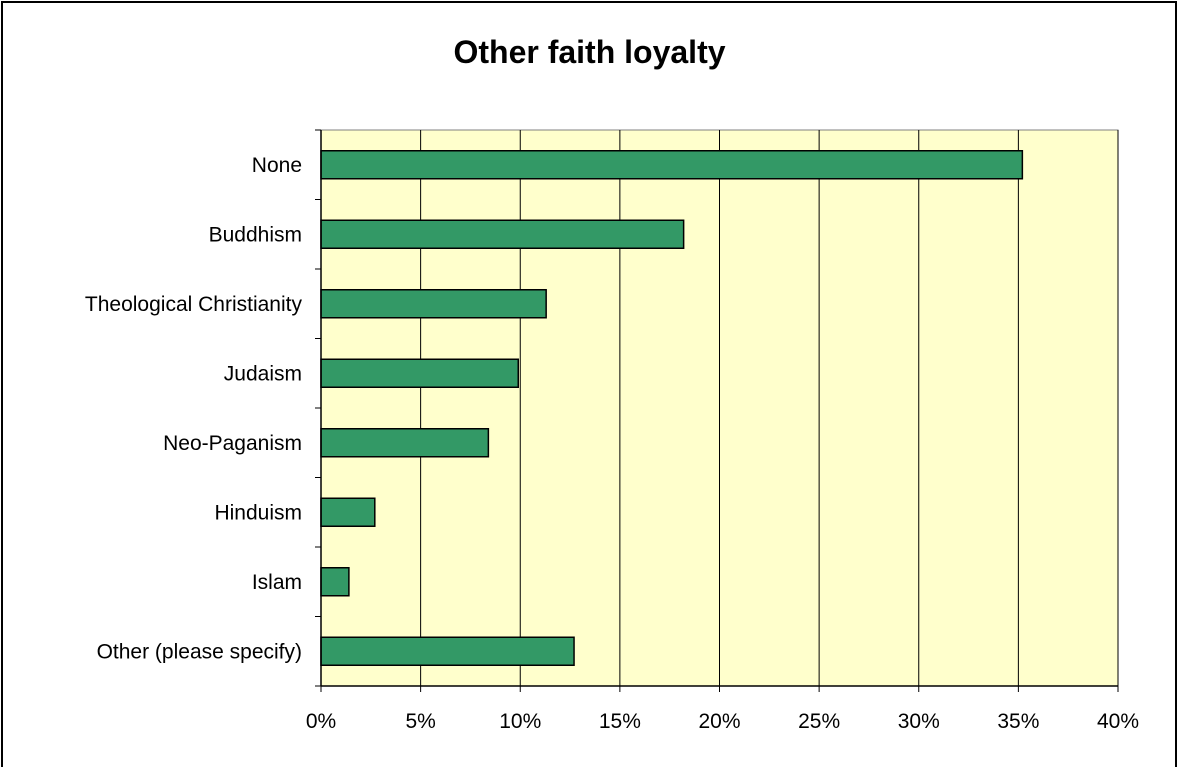 This screenshot has width=1179, height=767. Describe the element at coordinates (420, 721) in the screenshot. I see `x-tick-label: 5%` at that location.